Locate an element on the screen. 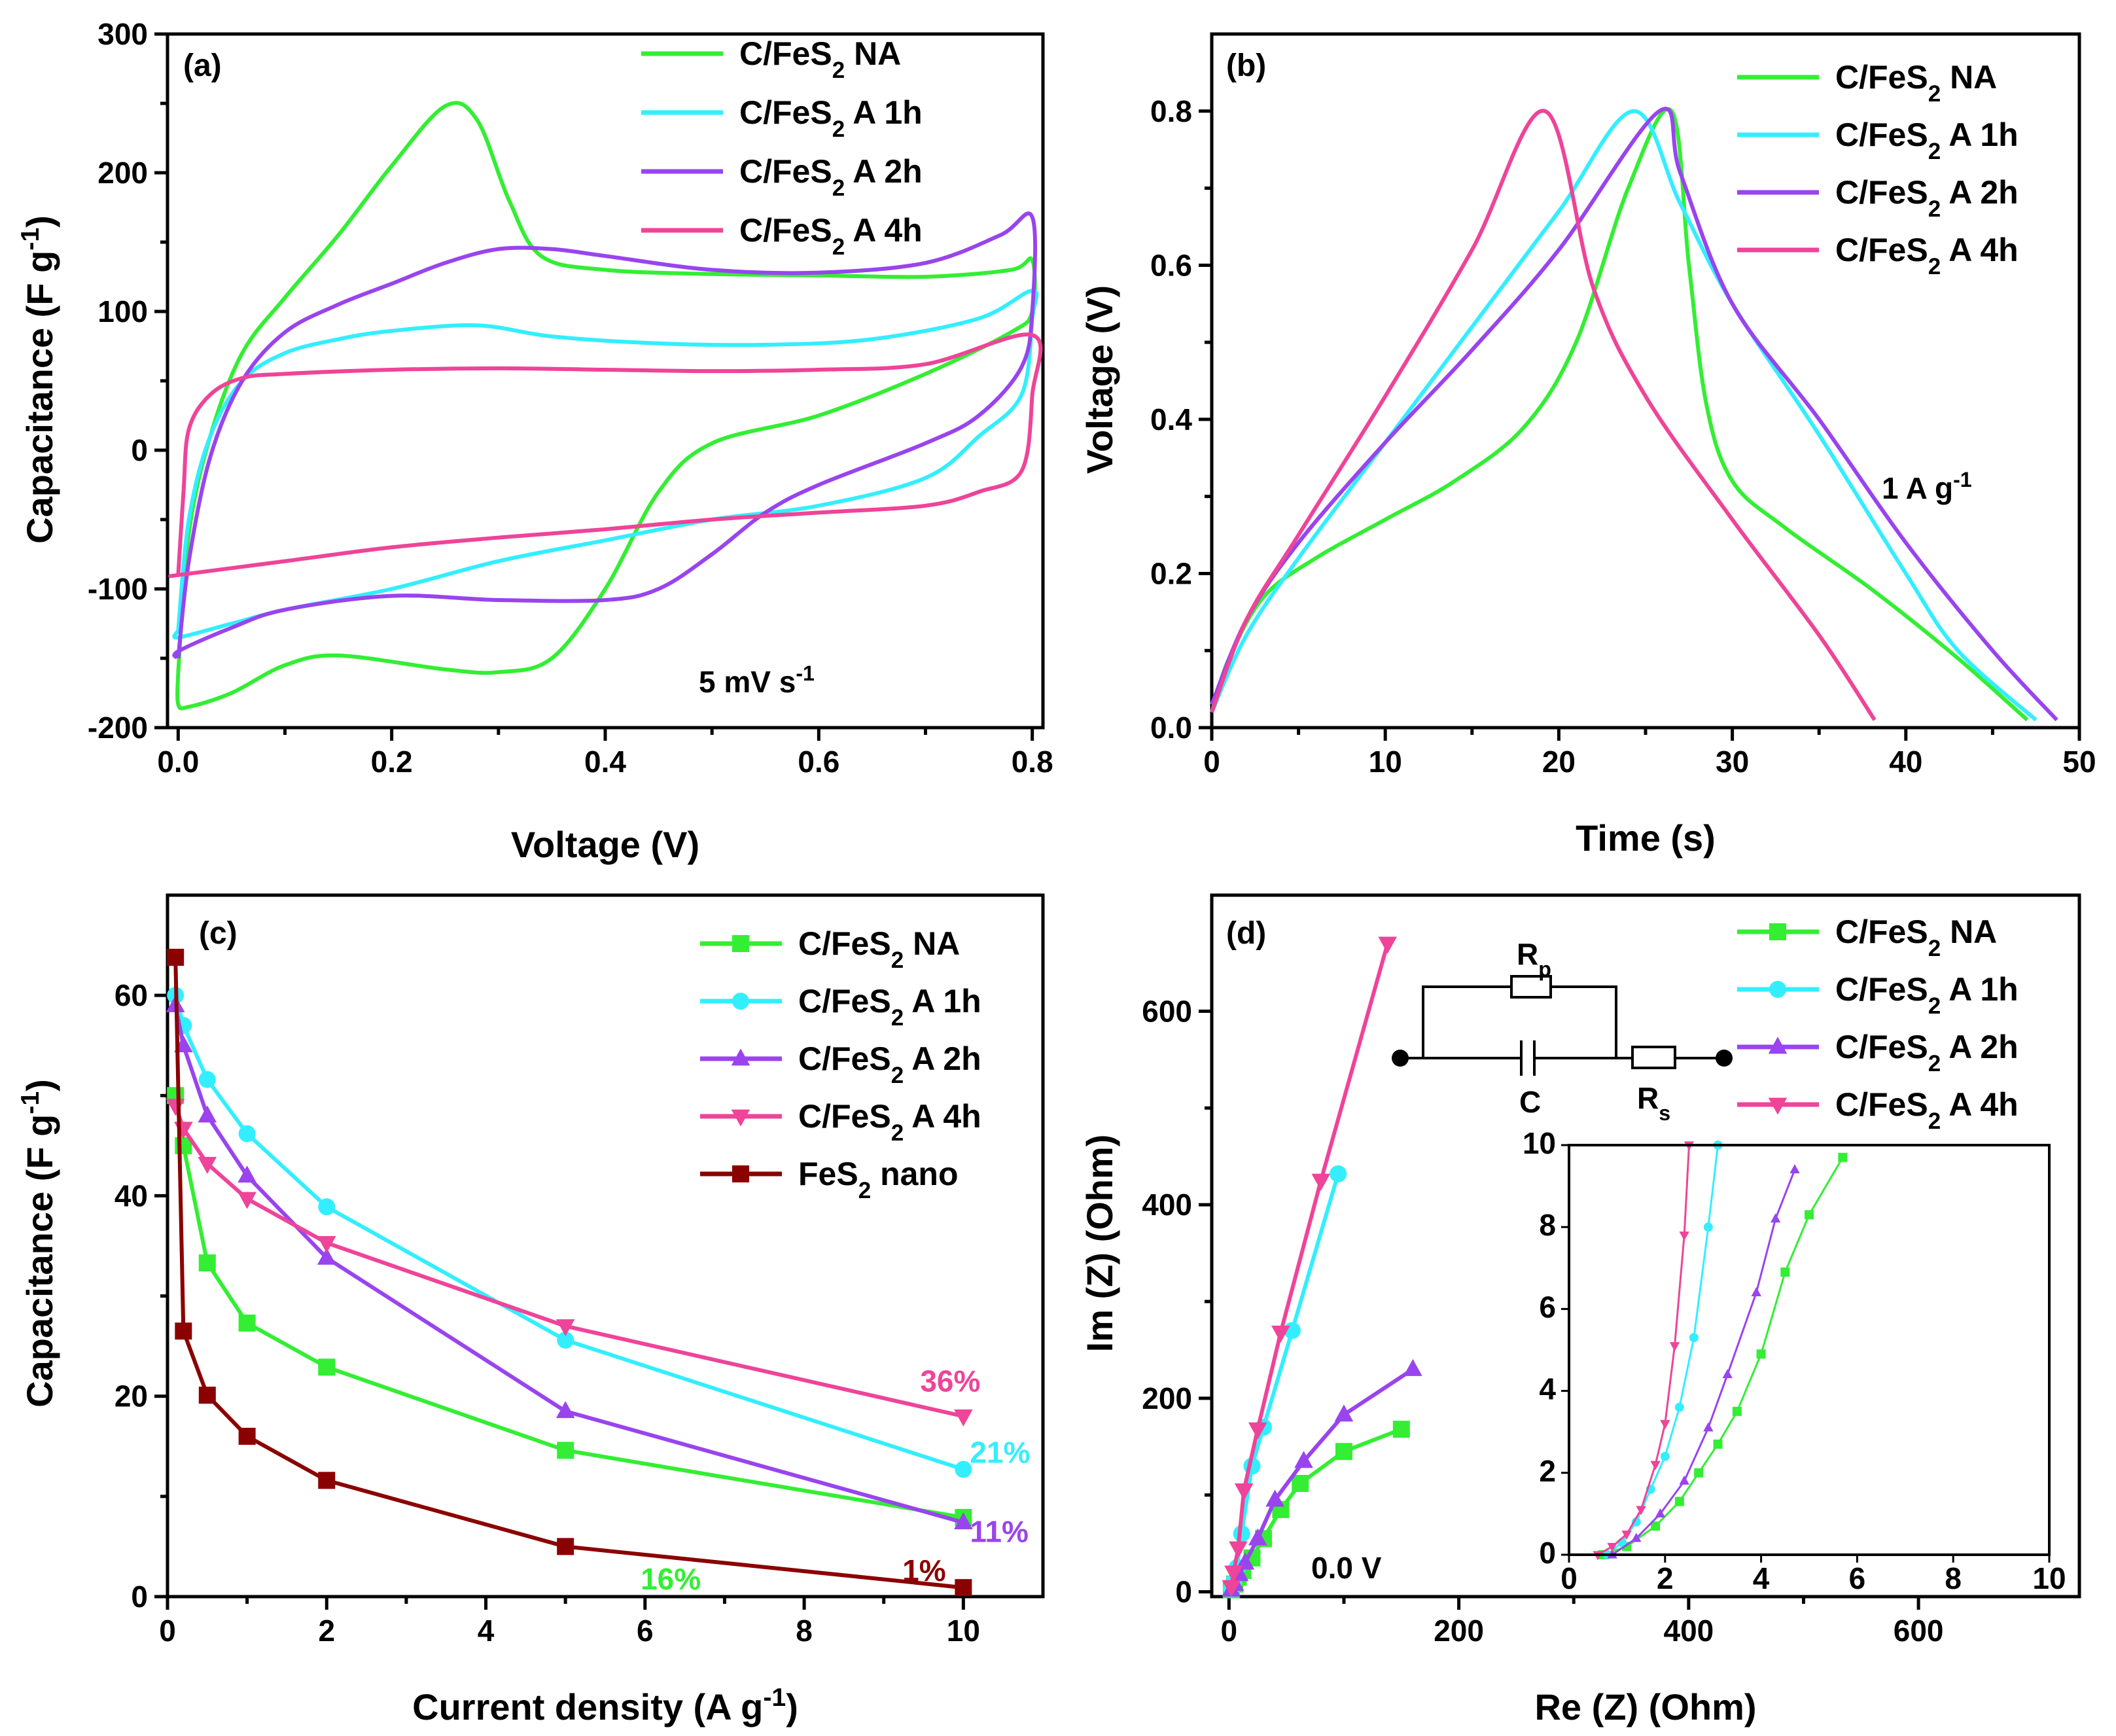 This screenshot has height=1736, width=2116. y-axis-label-part: ) is located at coordinates (39, 221).